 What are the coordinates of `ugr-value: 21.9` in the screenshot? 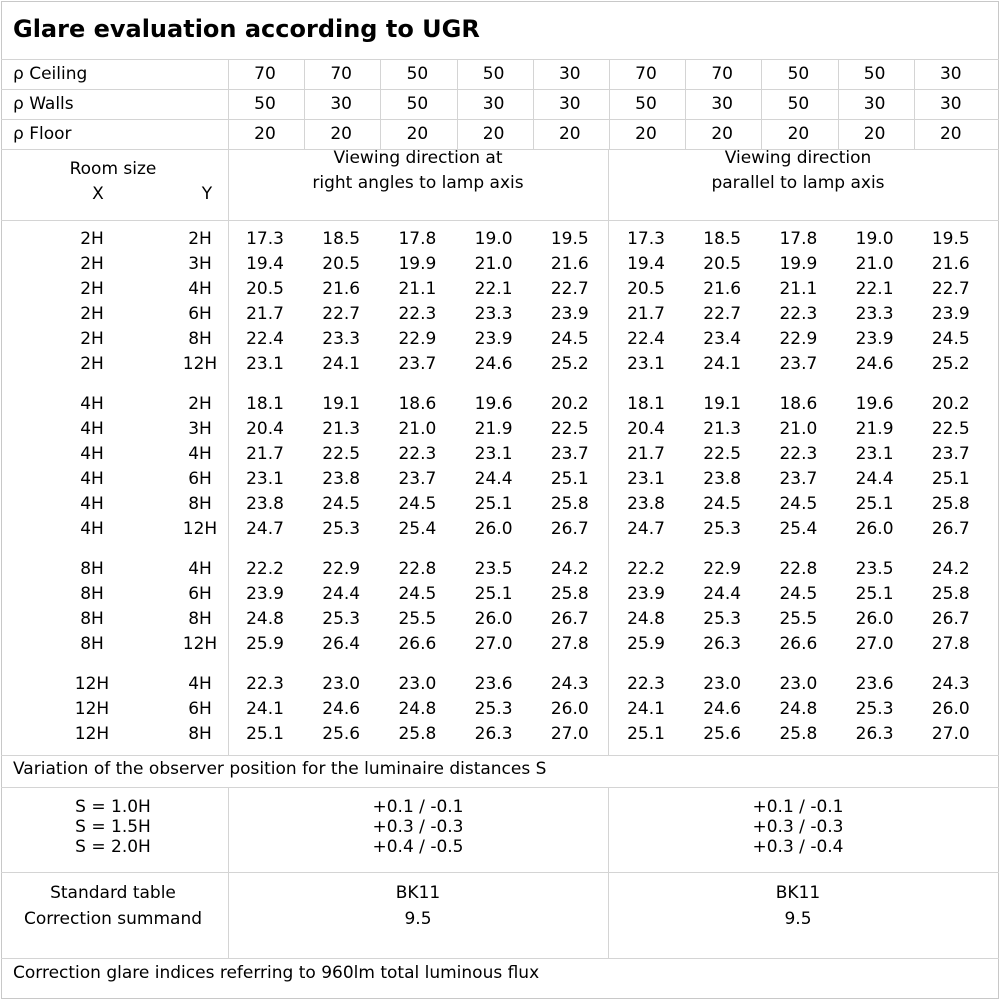 It's located at (874, 429).